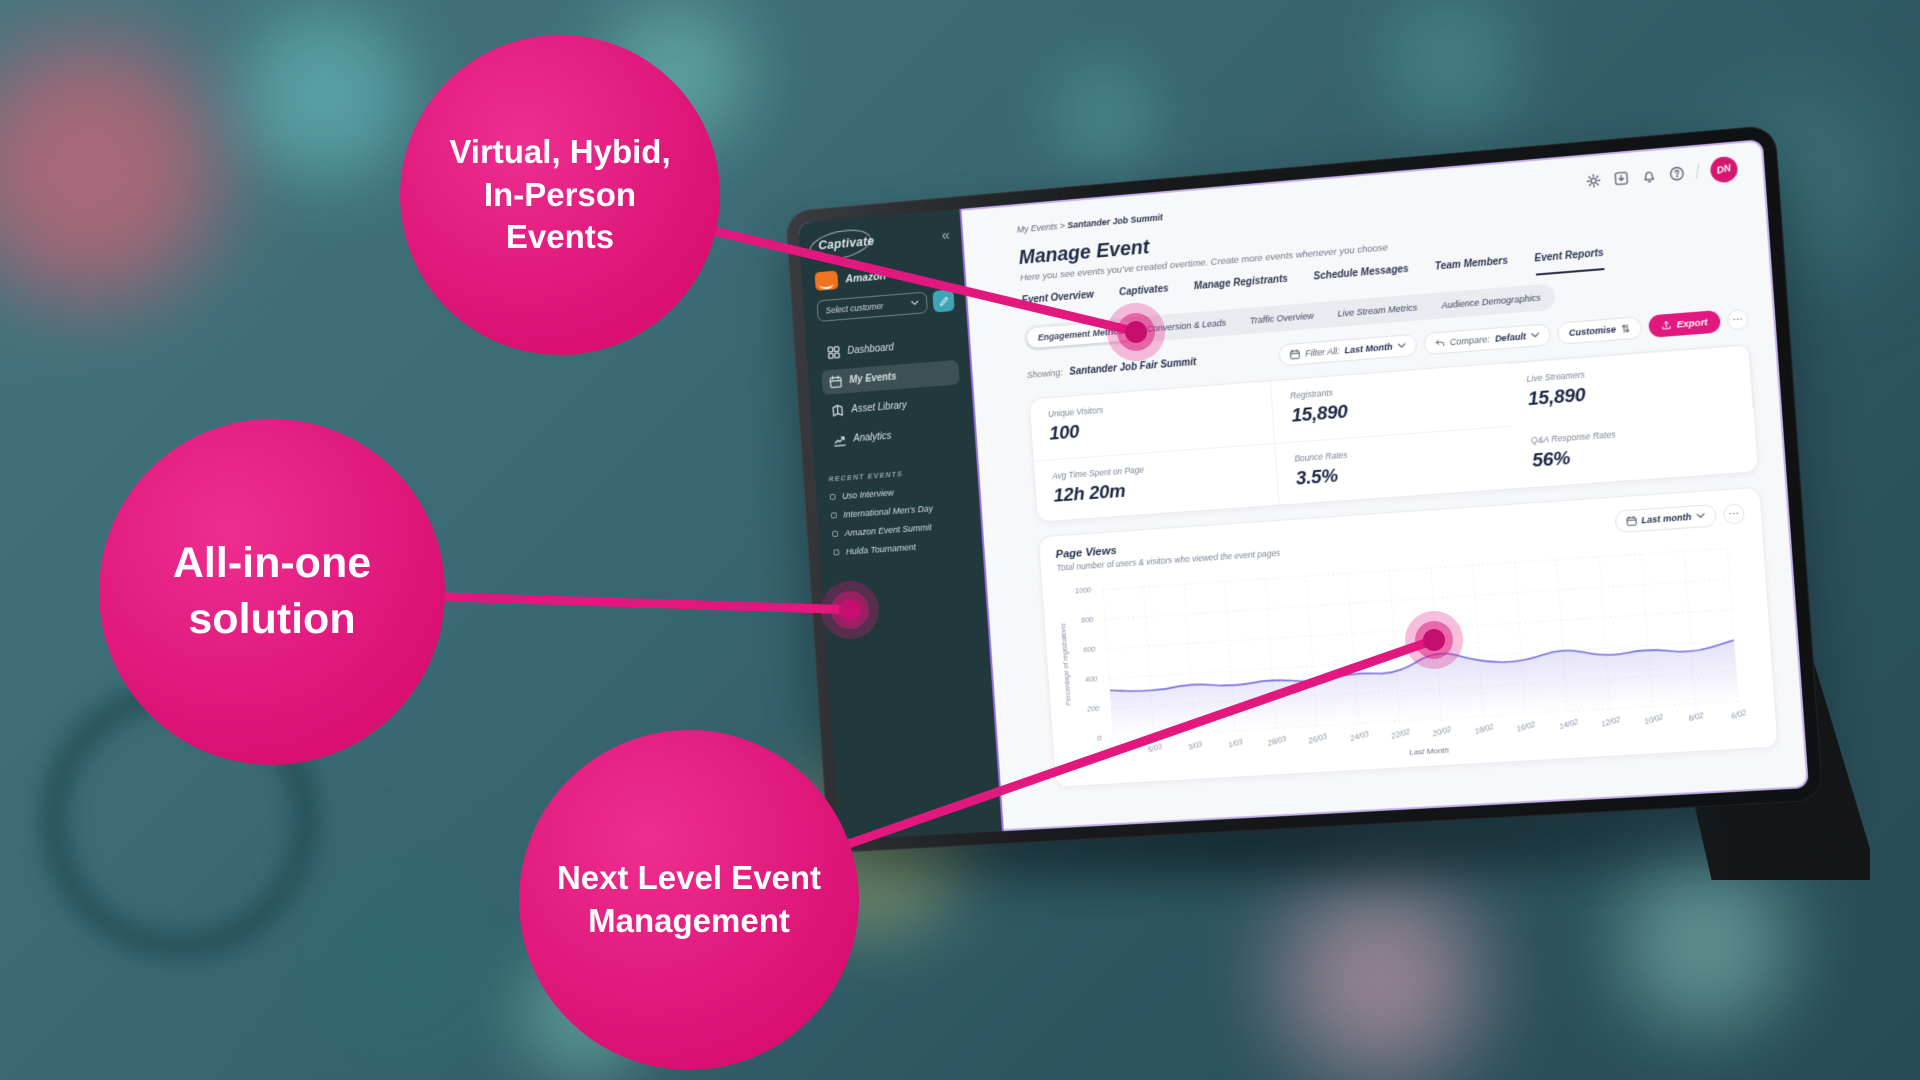  I want to click on recent-event-item: Amazon Event Summit, so click(901, 529).